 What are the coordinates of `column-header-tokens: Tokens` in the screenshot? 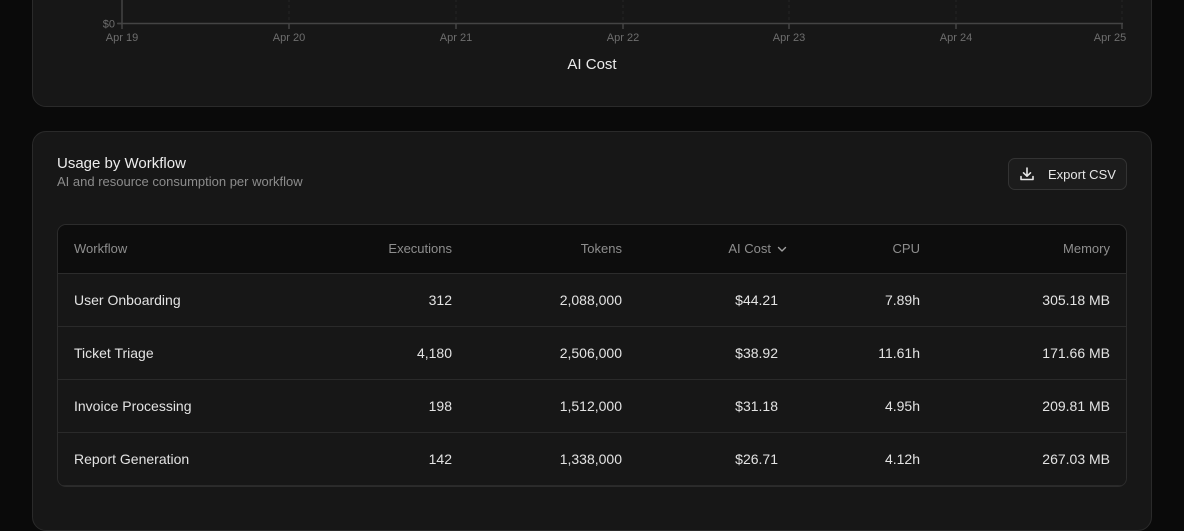 It's located at (553, 249).